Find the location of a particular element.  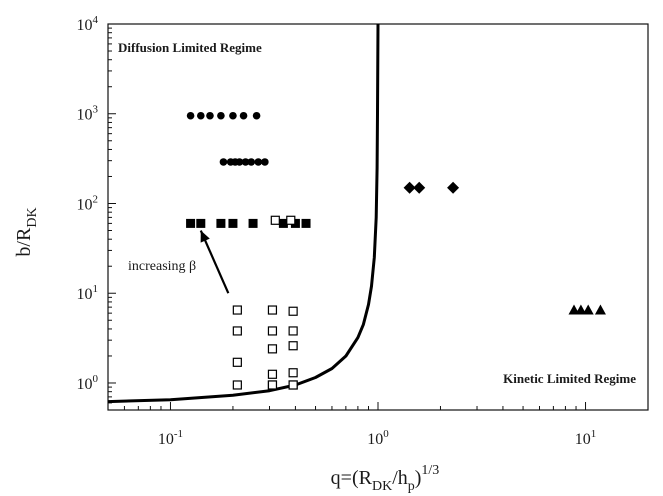

increasing-arrow is located at coordinates (214, 262).